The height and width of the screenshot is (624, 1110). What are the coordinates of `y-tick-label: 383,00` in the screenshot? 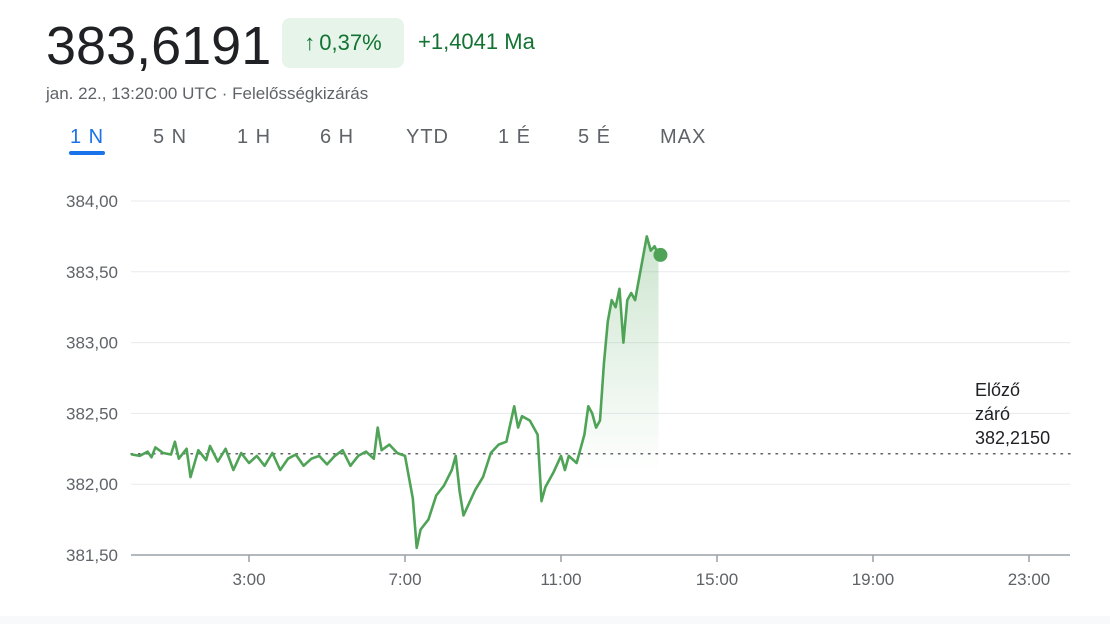 It's located at (92, 343).